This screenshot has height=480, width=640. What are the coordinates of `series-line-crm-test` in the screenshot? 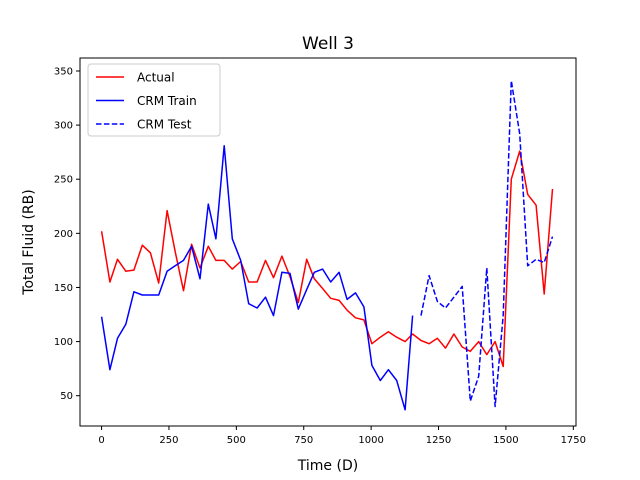 It's located at (487, 243).